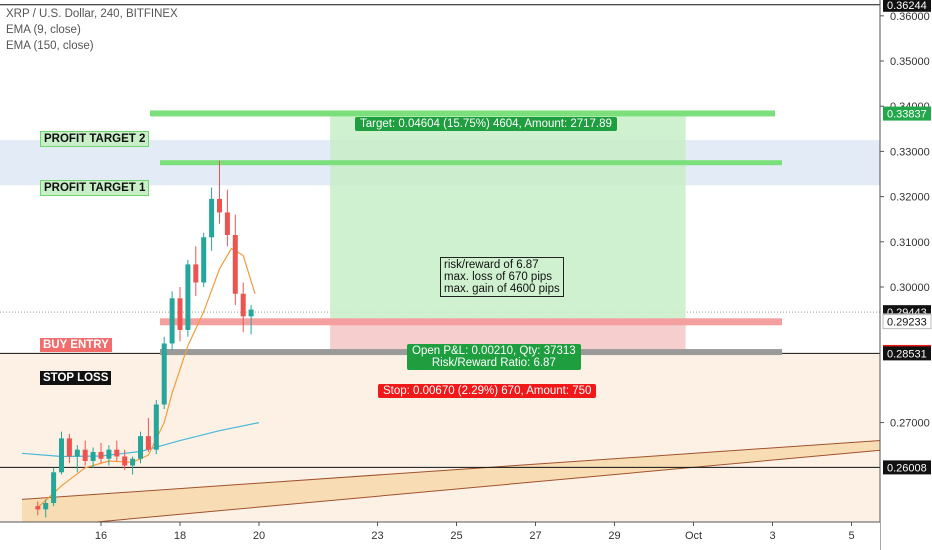 This screenshot has width=932, height=550. I want to click on price-tag-label: 0.36244, so click(907, 6).